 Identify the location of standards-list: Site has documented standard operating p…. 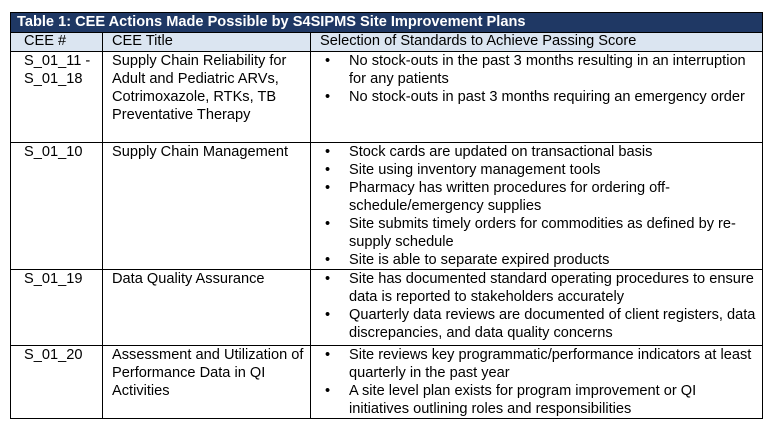
(539, 307).